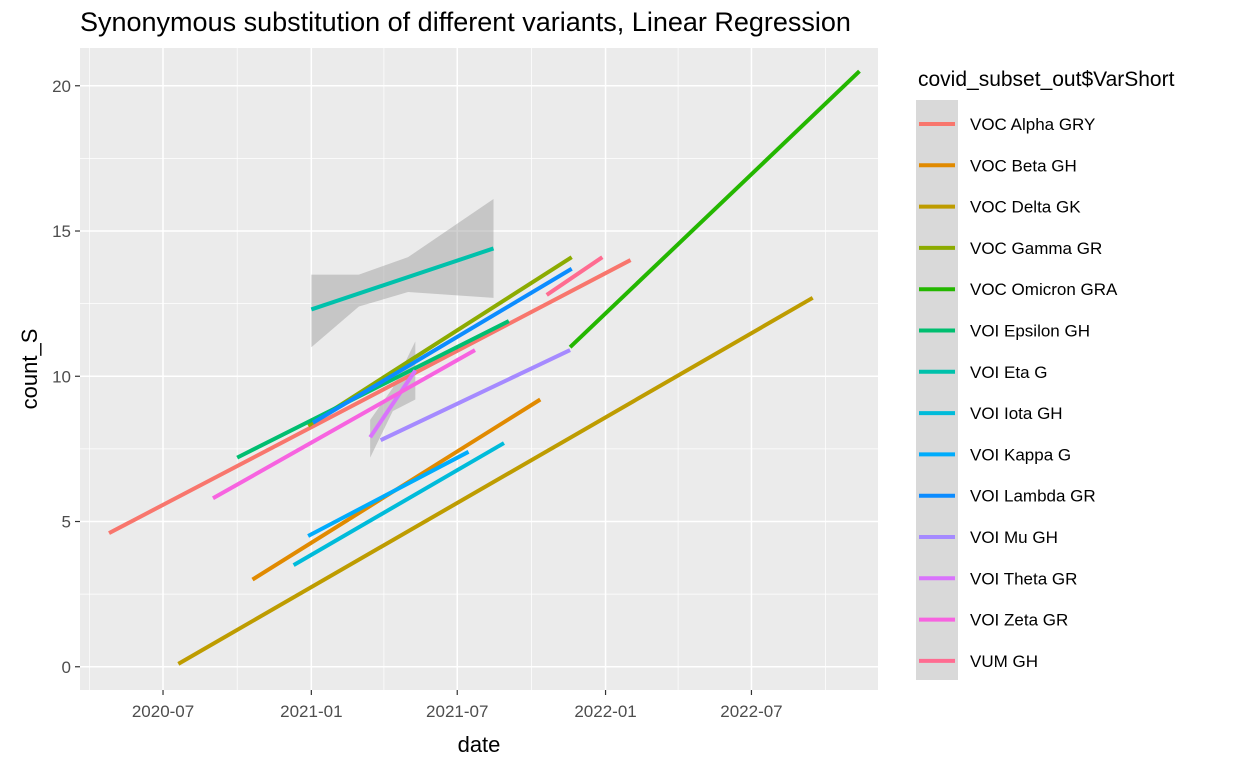 The image size is (1248, 764). What do you see at coordinates (479, 744) in the screenshot?
I see `x-axis-title: date` at bounding box center [479, 744].